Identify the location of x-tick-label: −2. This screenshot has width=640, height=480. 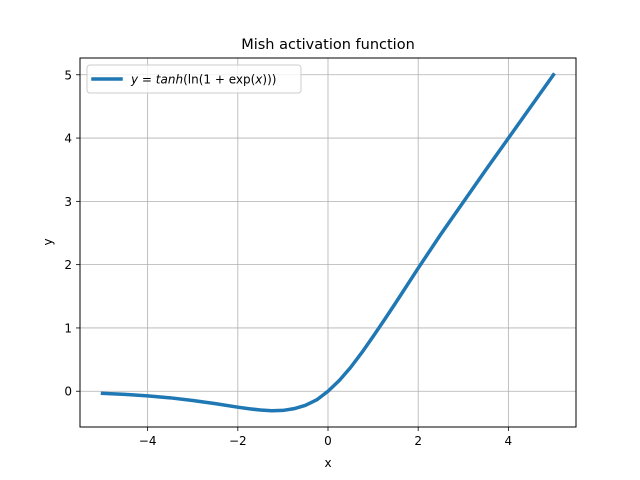
(238, 441).